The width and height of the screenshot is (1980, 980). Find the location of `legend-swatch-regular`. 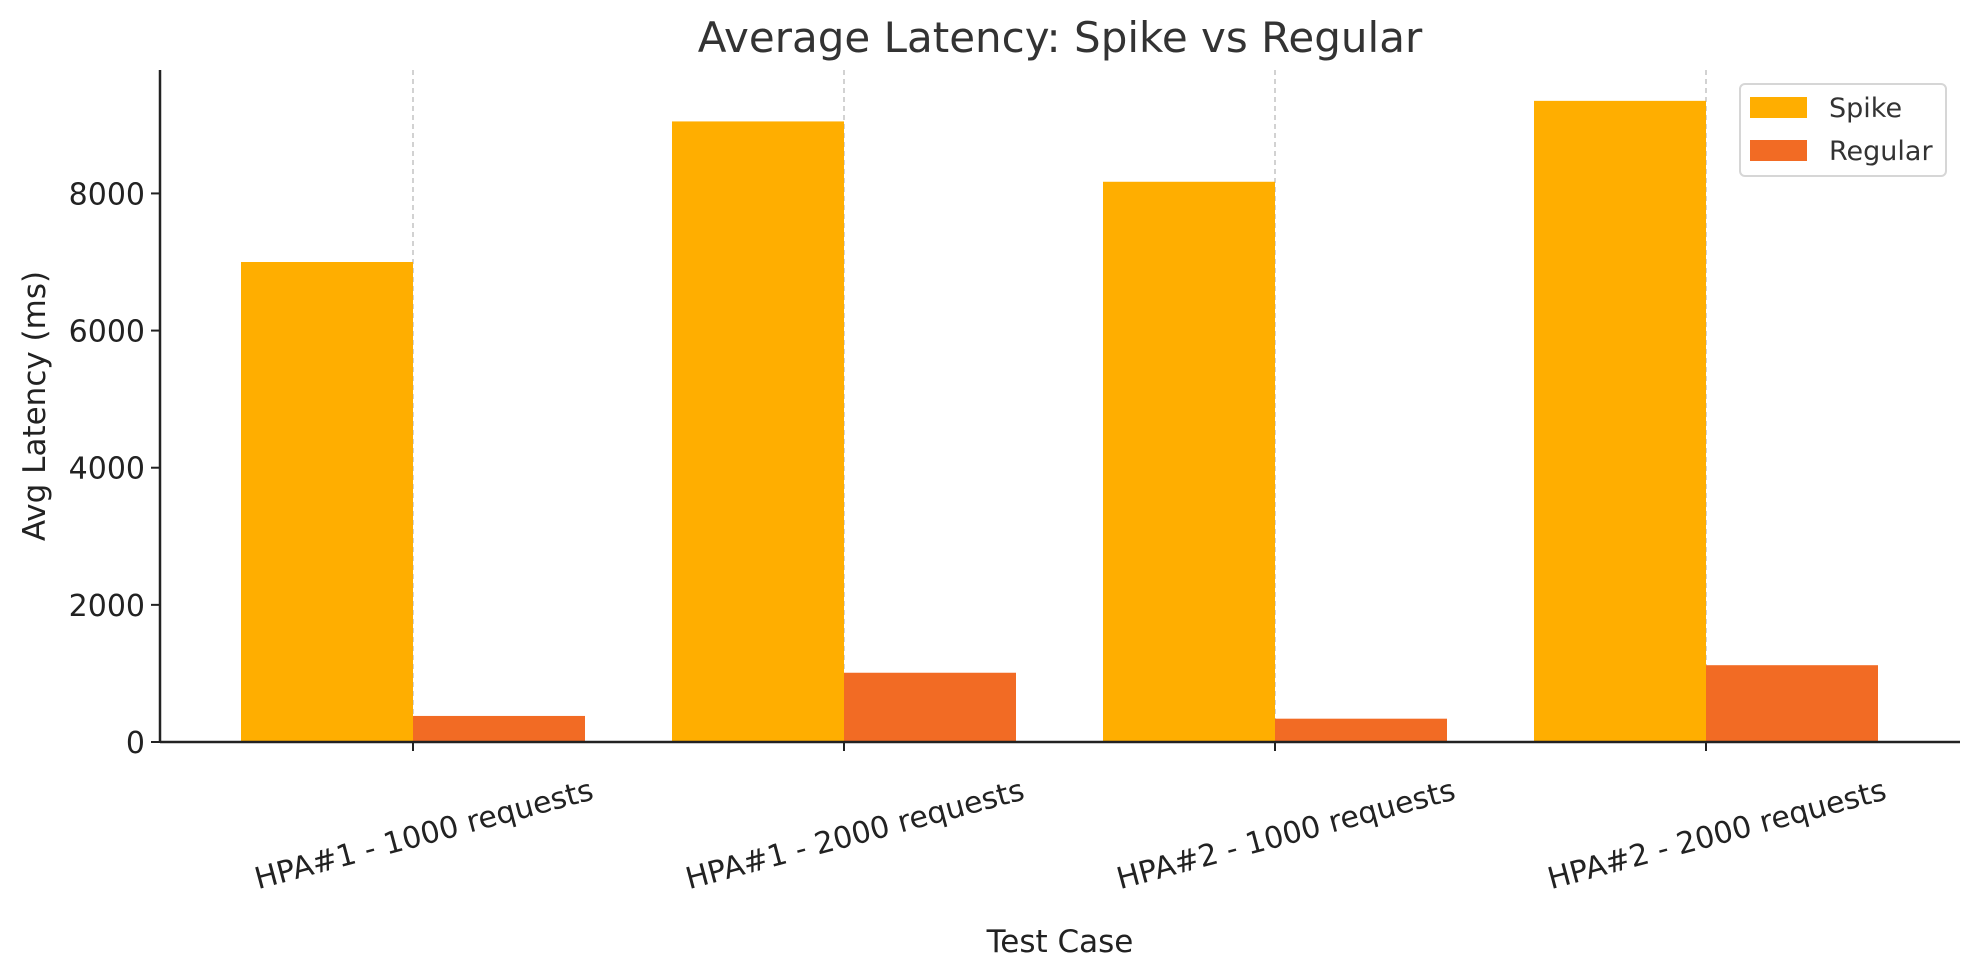

legend-swatch-regular is located at coordinates (1778, 150).